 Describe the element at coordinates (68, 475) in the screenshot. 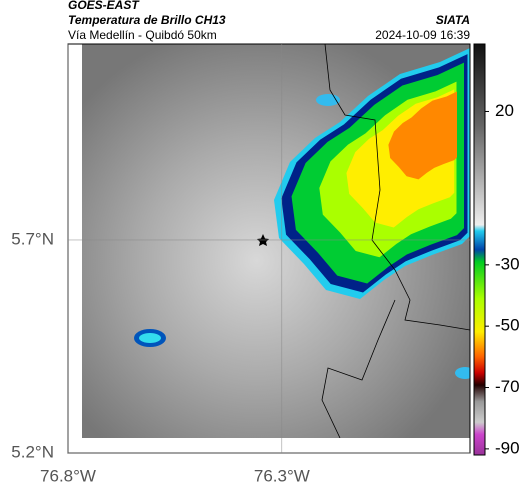

I see `lon-tick-label: 76.8°W` at that location.